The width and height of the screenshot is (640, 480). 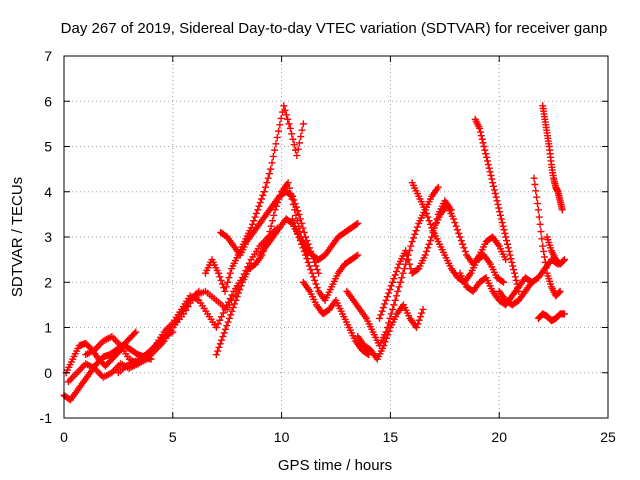 I want to click on y-tick-label: 4, so click(x=48, y=192).